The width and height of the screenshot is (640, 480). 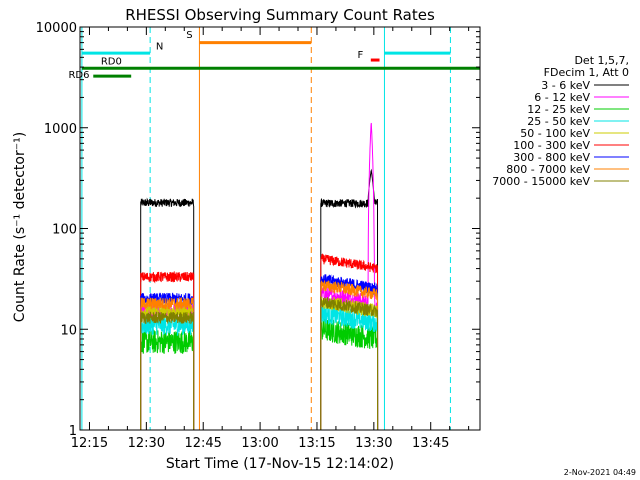 What do you see at coordinates (541, 181) in the screenshot?
I see `legend-label-7000-15000-kev: 7000 - 15000 keV` at bounding box center [541, 181].